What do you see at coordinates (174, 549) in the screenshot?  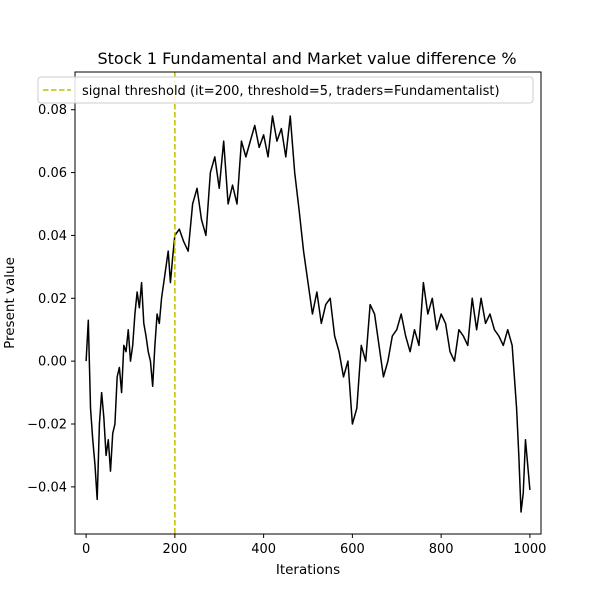 I see `x-tick-label: 200` at bounding box center [174, 549].